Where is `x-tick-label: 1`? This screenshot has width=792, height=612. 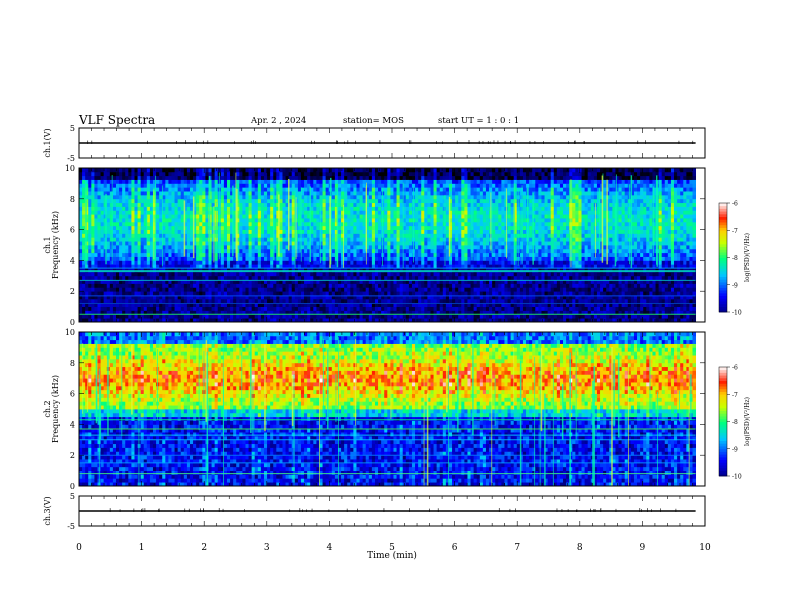
x-tick-label: 1 is located at coordinates (142, 548).